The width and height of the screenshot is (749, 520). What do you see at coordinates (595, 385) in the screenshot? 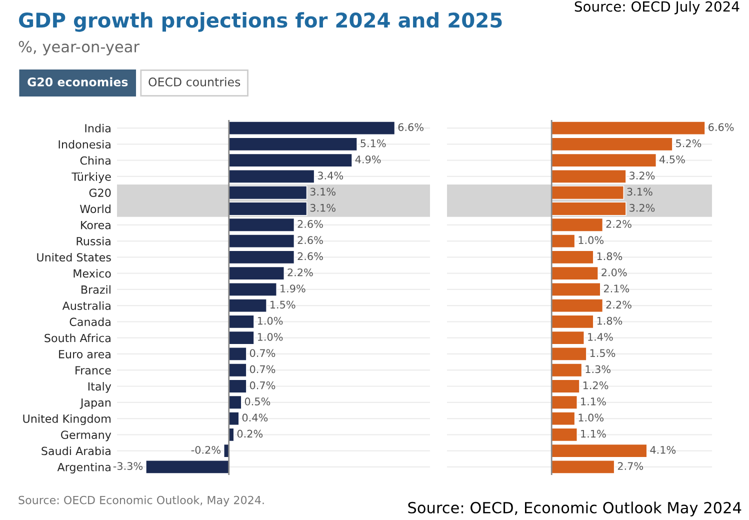
I see `data-label: 1.2%` at bounding box center [595, 385].